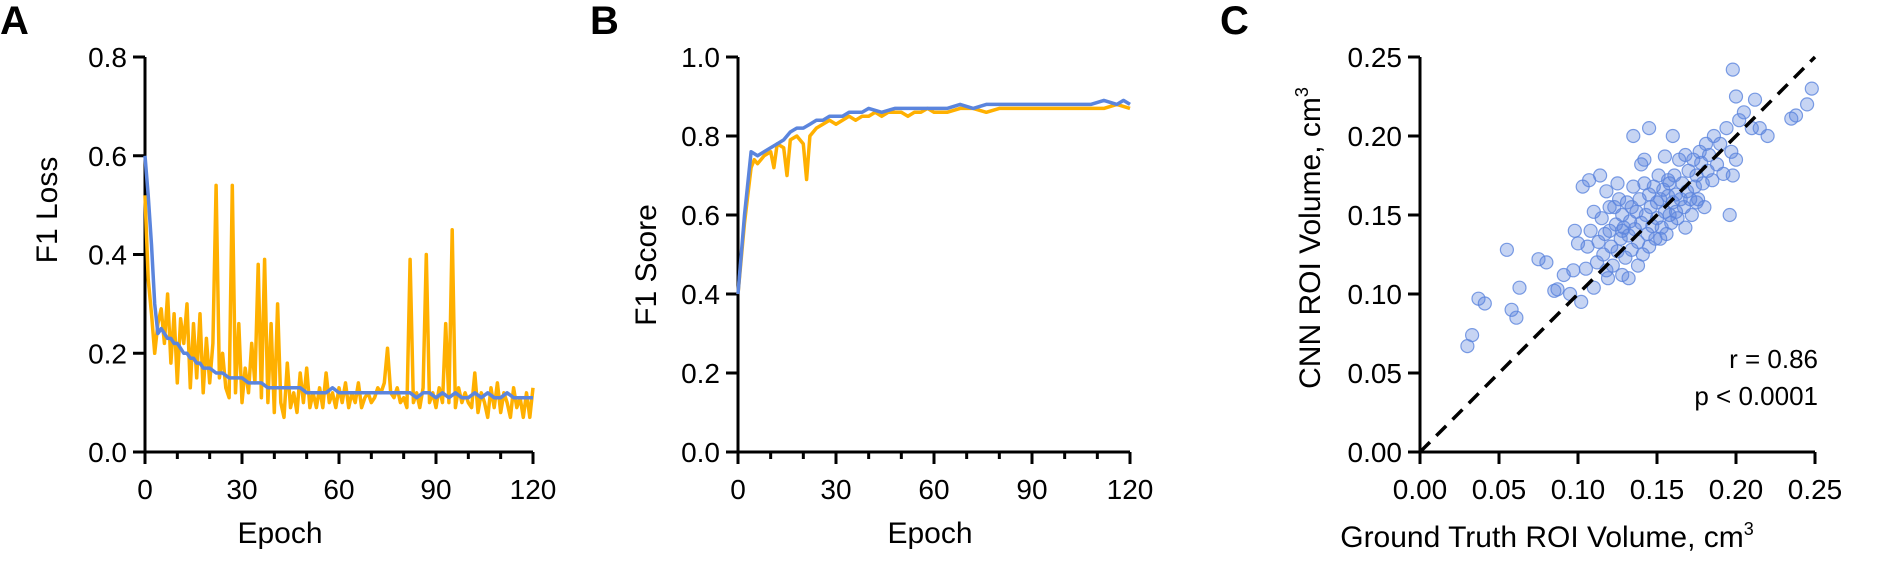  I want to click on panel-b-xtick-label: 120, so click(1130, 489).